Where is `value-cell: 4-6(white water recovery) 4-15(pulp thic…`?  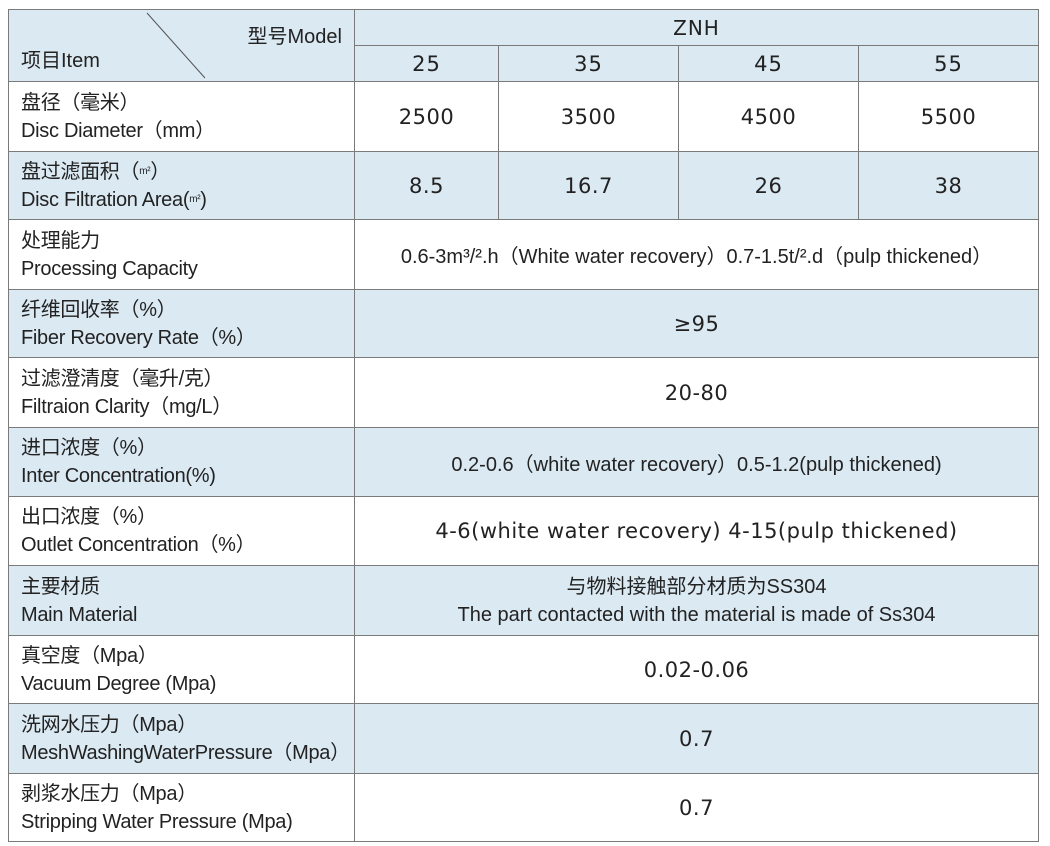 value-cell: 4-6(white water recovery) 4-15(pulp thic… is located at coordinates (696, 531).